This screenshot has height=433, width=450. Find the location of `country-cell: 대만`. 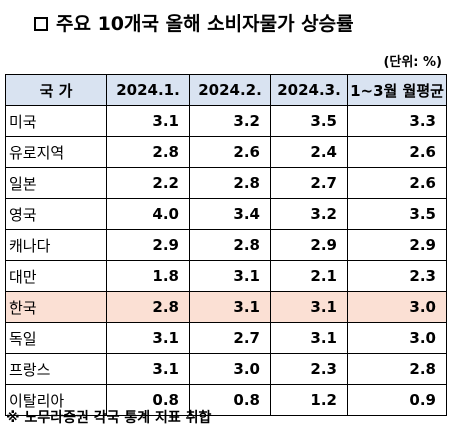

country-cell: 대만 is located at coordinates (56, 276).